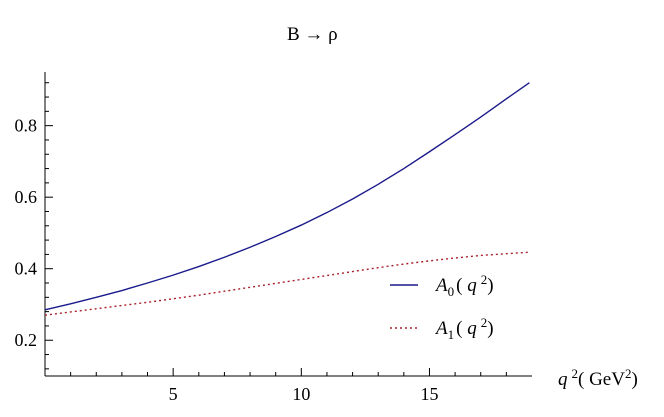  Describe the element at coordinates (312, 34) in the screenshot. I see `chart-title: B → ρ` at that location.